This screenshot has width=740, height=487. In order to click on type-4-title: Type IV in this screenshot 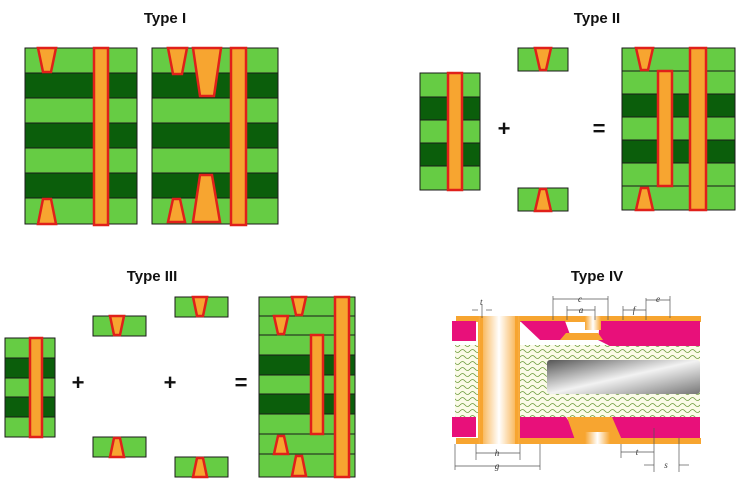, I will do `click(597, 276)`.